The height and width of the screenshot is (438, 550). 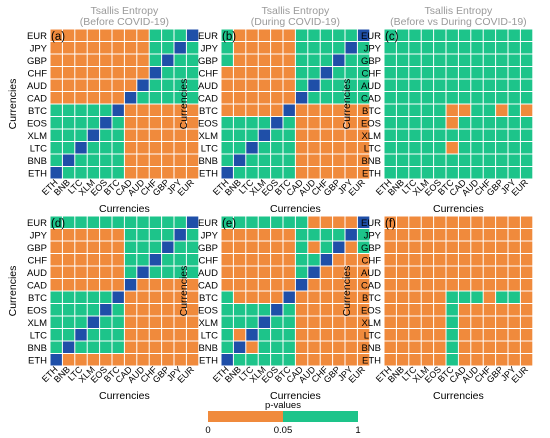 What do you see at coordinates (124, 22) in the screenshot?
I see `panel-subtitle: (Before COVID-19)` at bounding box center [124, 22].